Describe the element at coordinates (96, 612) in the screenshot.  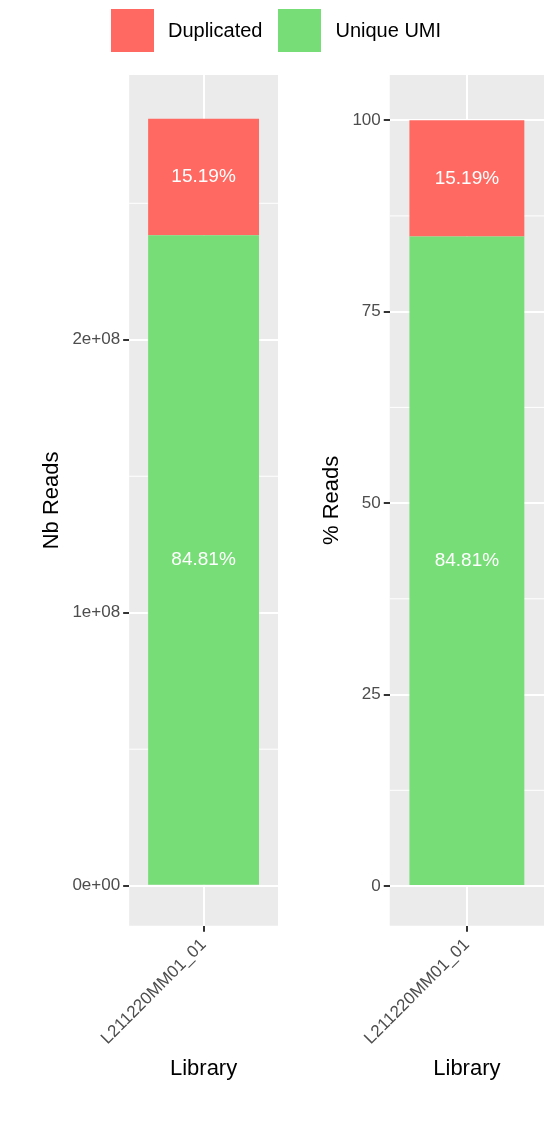
I see `y-tick-label: 1e+08` at that location.